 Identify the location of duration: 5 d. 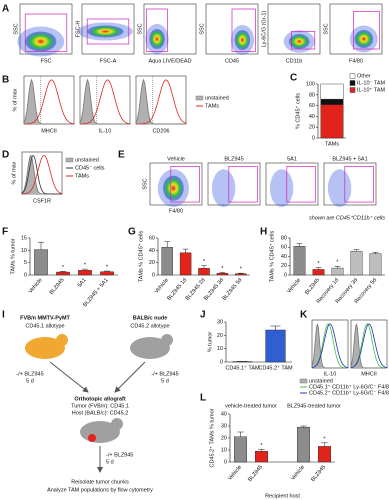
(165, 381).